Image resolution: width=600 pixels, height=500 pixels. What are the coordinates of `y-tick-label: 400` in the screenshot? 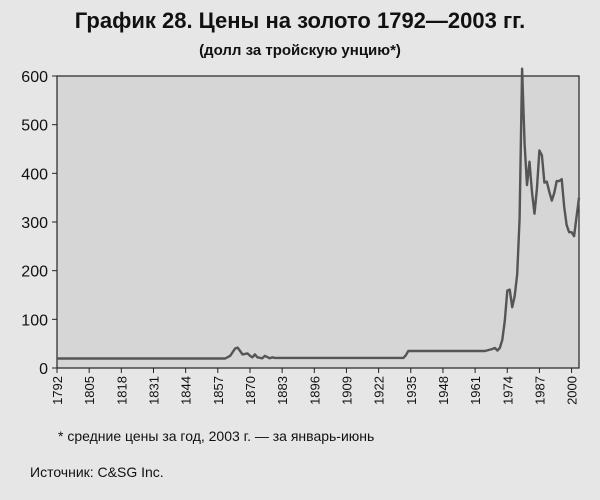 It's located at (34, 174).